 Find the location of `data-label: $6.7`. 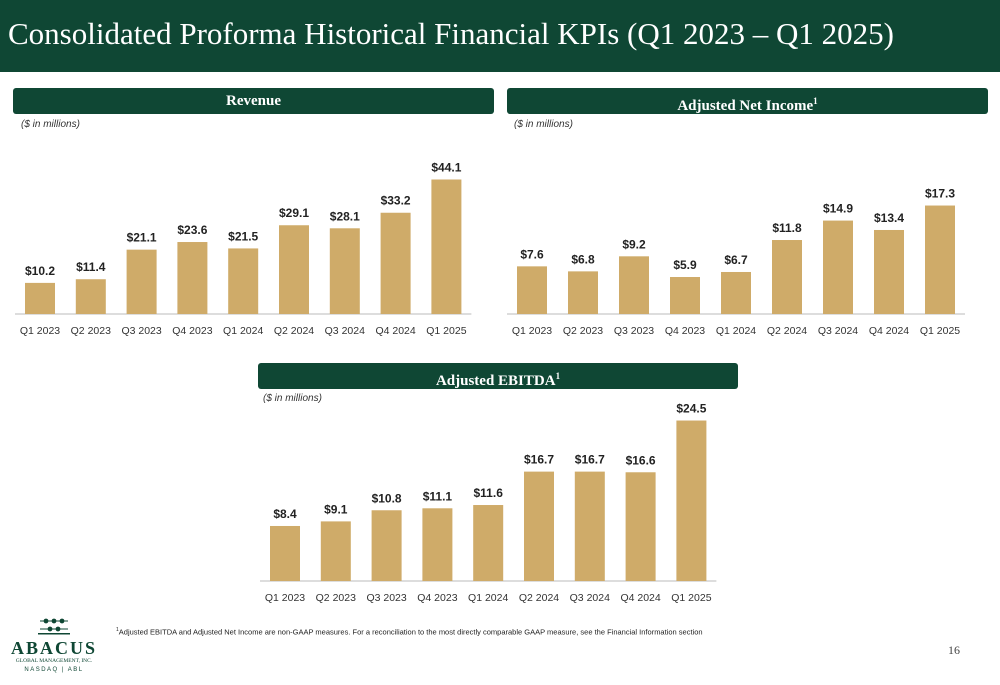

data-label: $6.7 is located at coordinates (736, 260).